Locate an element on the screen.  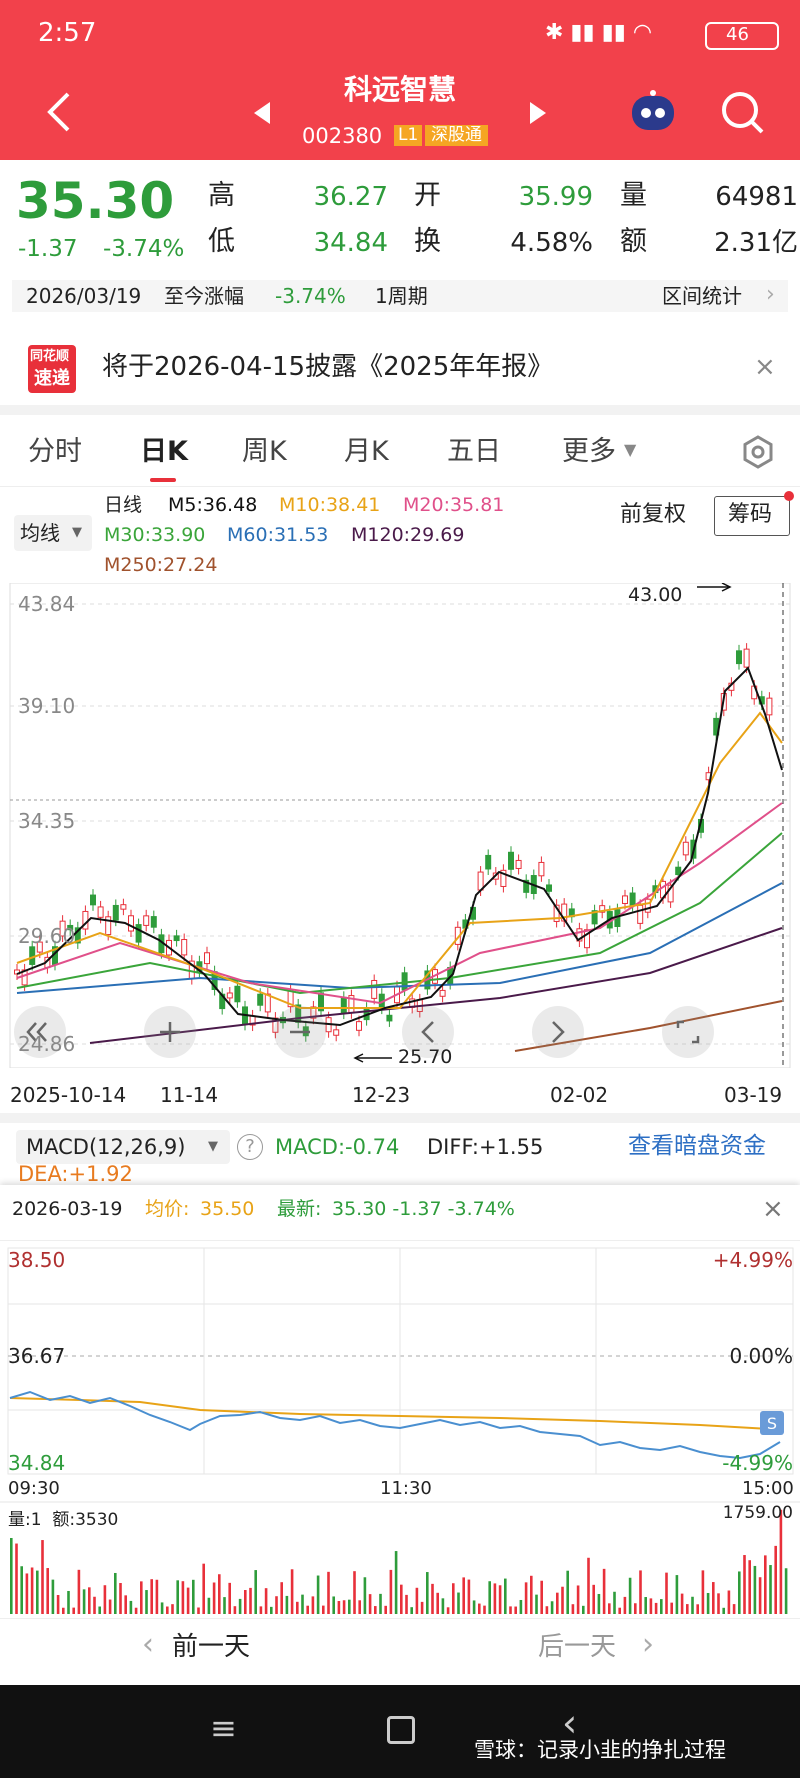
robot-icon is located at coordinates (653, 112).